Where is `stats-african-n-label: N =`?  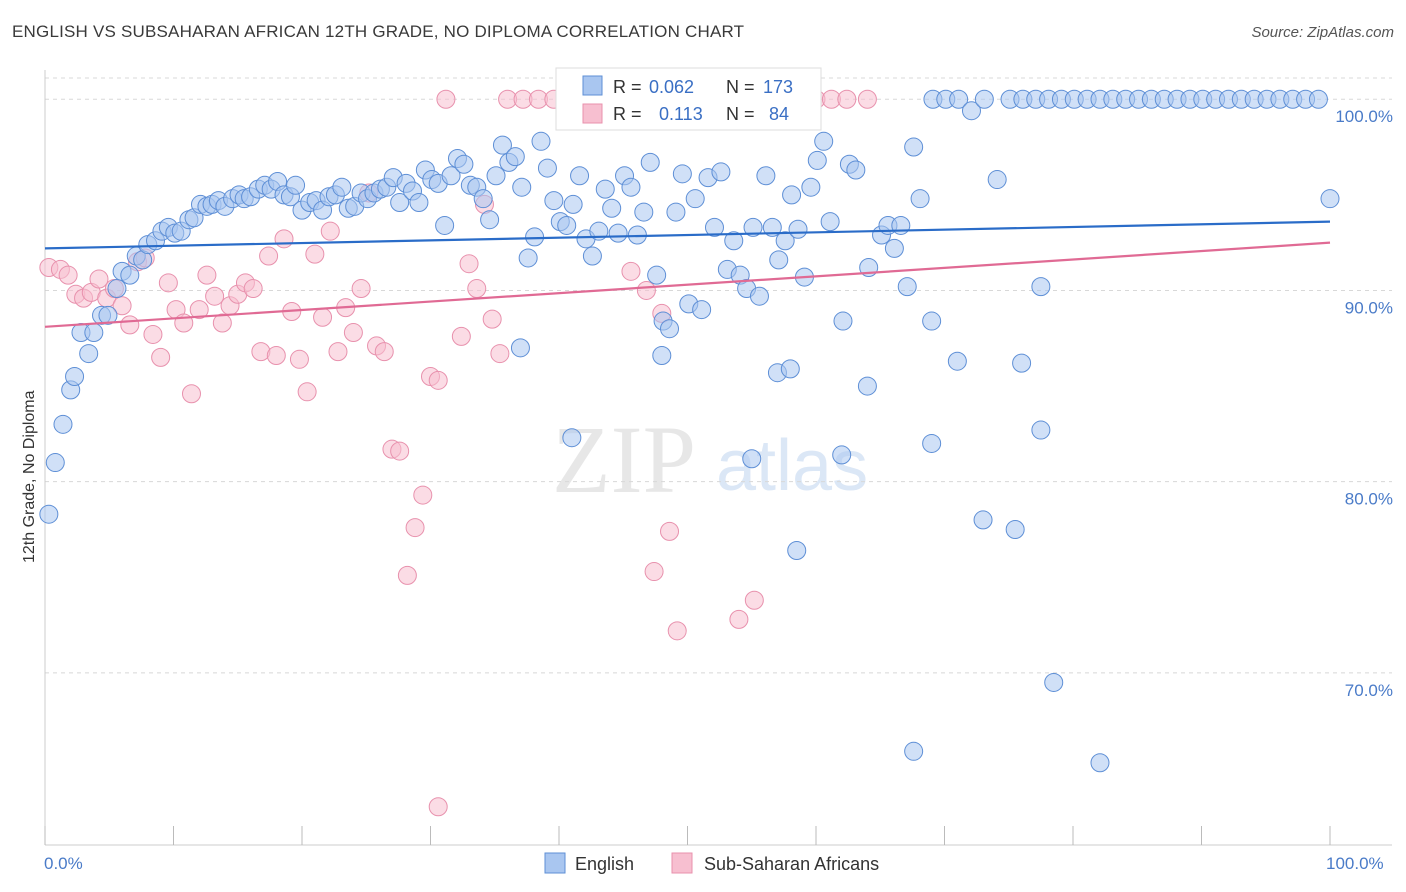
stats-african-n-label: N = is located at coordinates (740, 114).